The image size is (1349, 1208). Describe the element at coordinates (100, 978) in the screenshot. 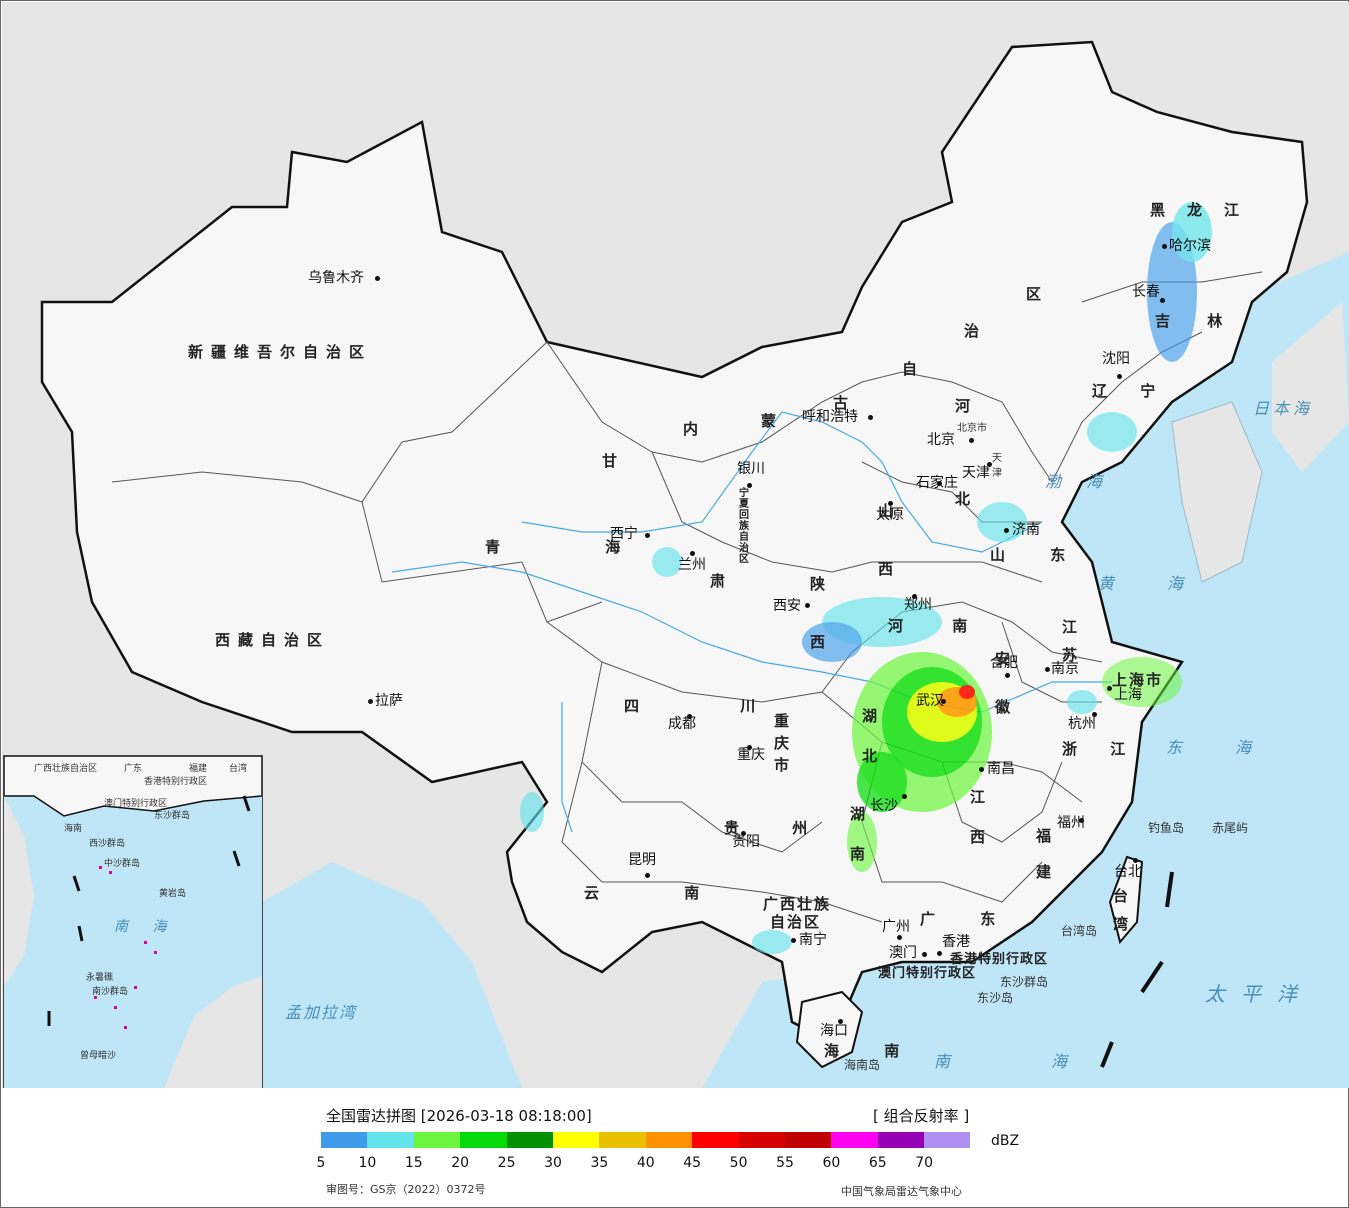

I see `inset-label: 永暑礁` at that location.